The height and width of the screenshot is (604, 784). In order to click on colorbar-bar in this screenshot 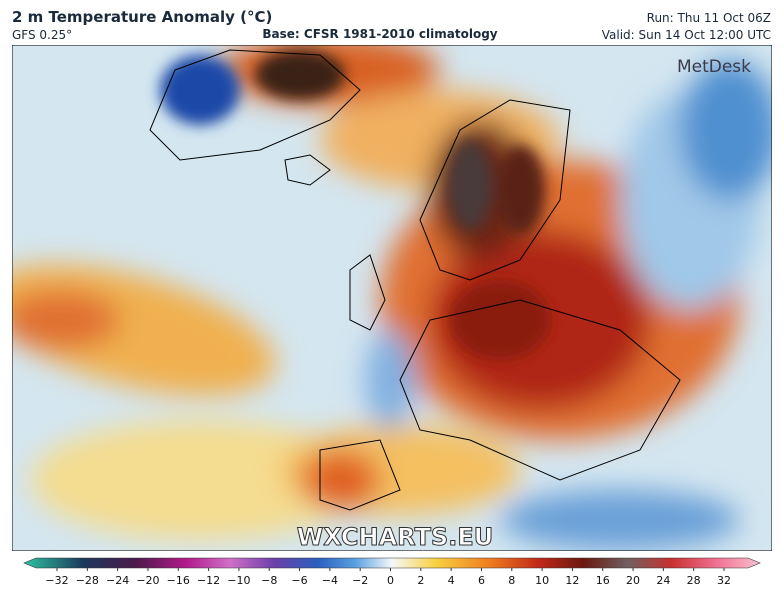, I will do `click(392, 563)`.